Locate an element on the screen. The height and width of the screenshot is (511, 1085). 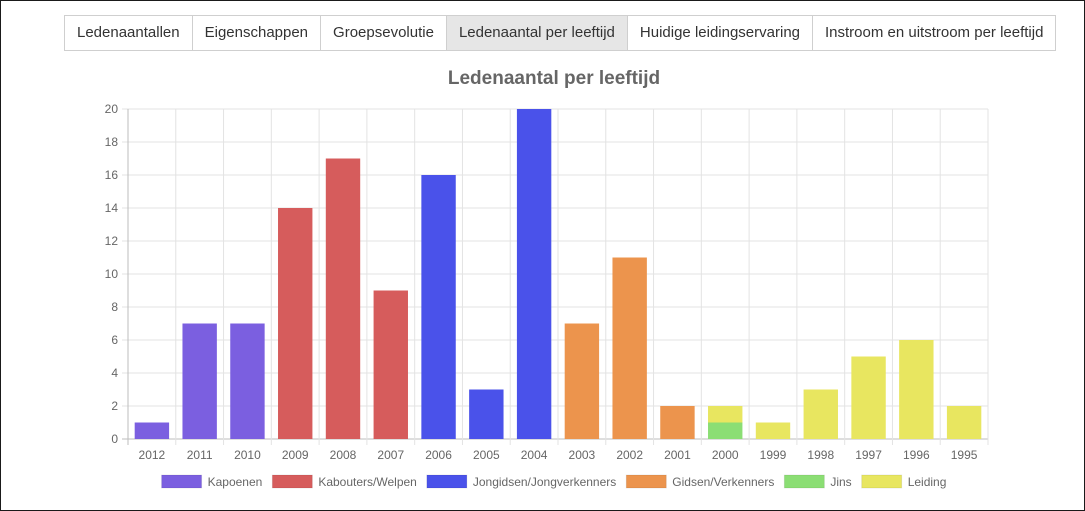
legend-swatch-kapoenen is located at coordinates (182, 481).